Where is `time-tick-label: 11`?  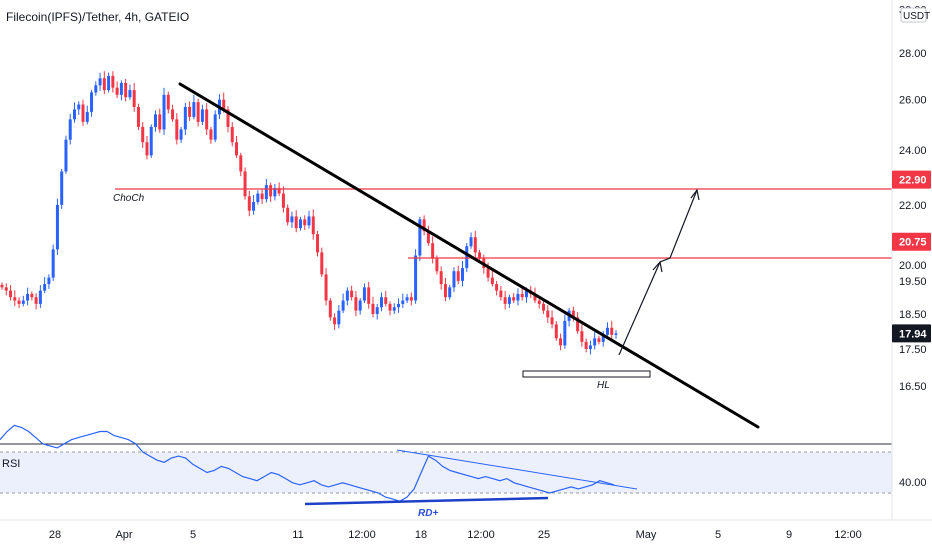 time-tick-label: 11 is located at coordinates (297, 535).